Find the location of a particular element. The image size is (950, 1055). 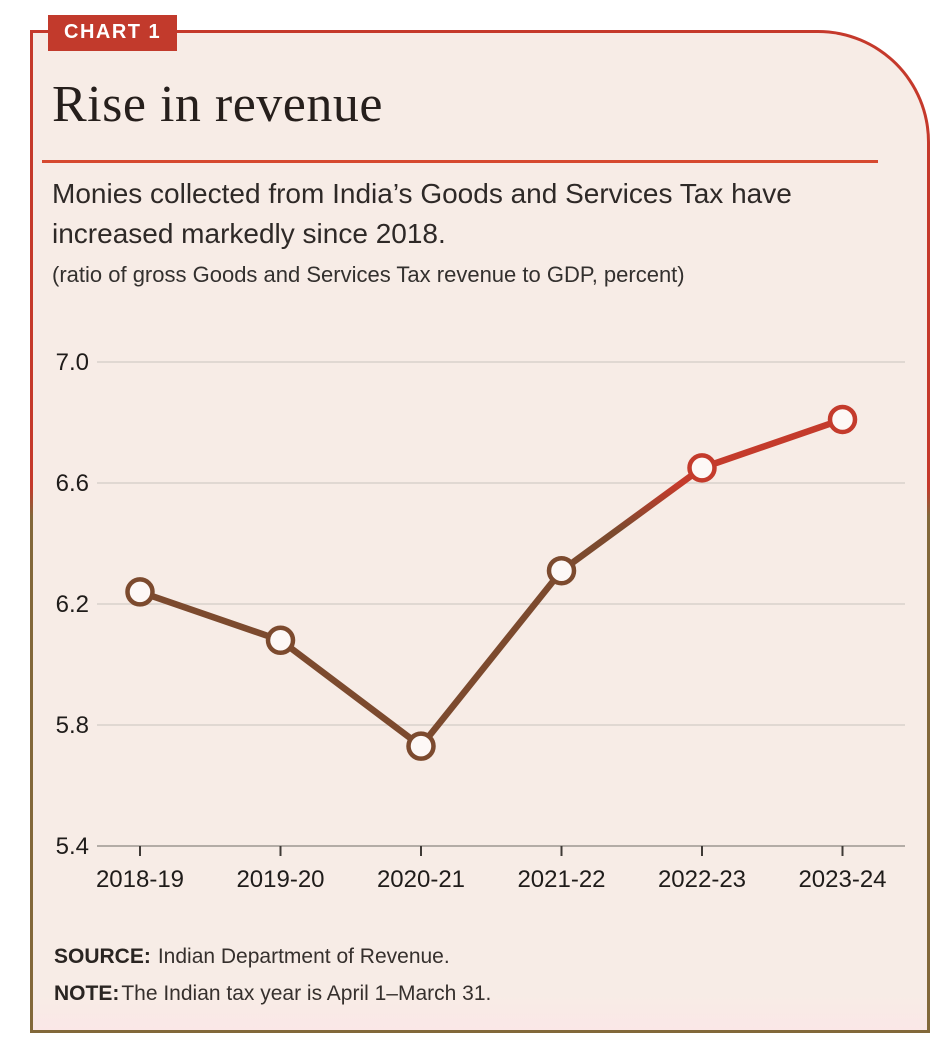

source-line: SOURCE: Indian Department of Revenue. is located at coordinates (272, 957).